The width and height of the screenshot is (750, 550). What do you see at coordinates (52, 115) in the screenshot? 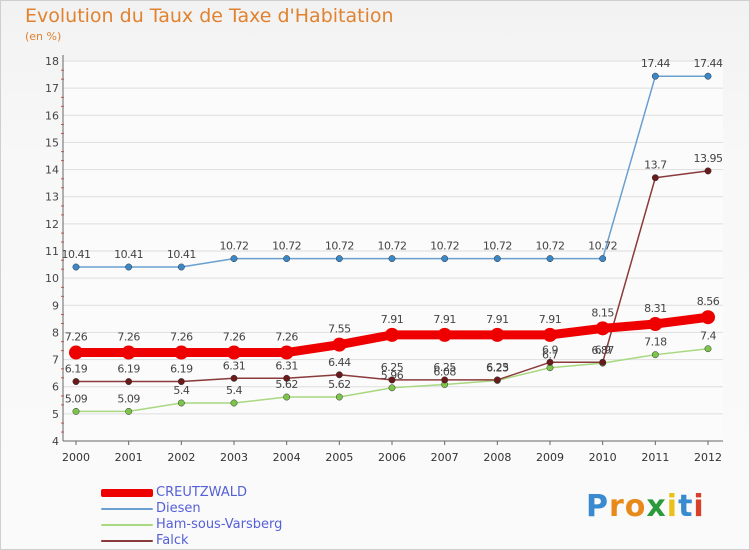
I see `y-tick-label: 16` at bounding box center [52, 115].